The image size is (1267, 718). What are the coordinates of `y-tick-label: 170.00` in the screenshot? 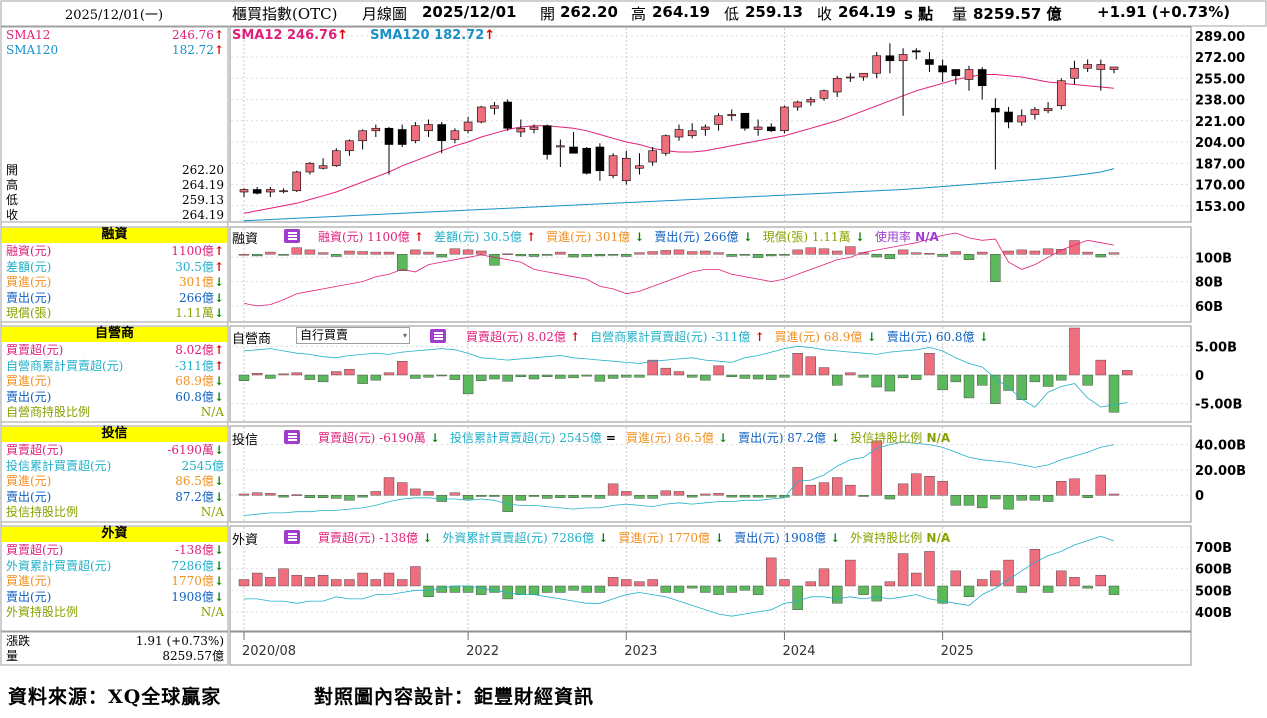 It's located at (1220, 186).